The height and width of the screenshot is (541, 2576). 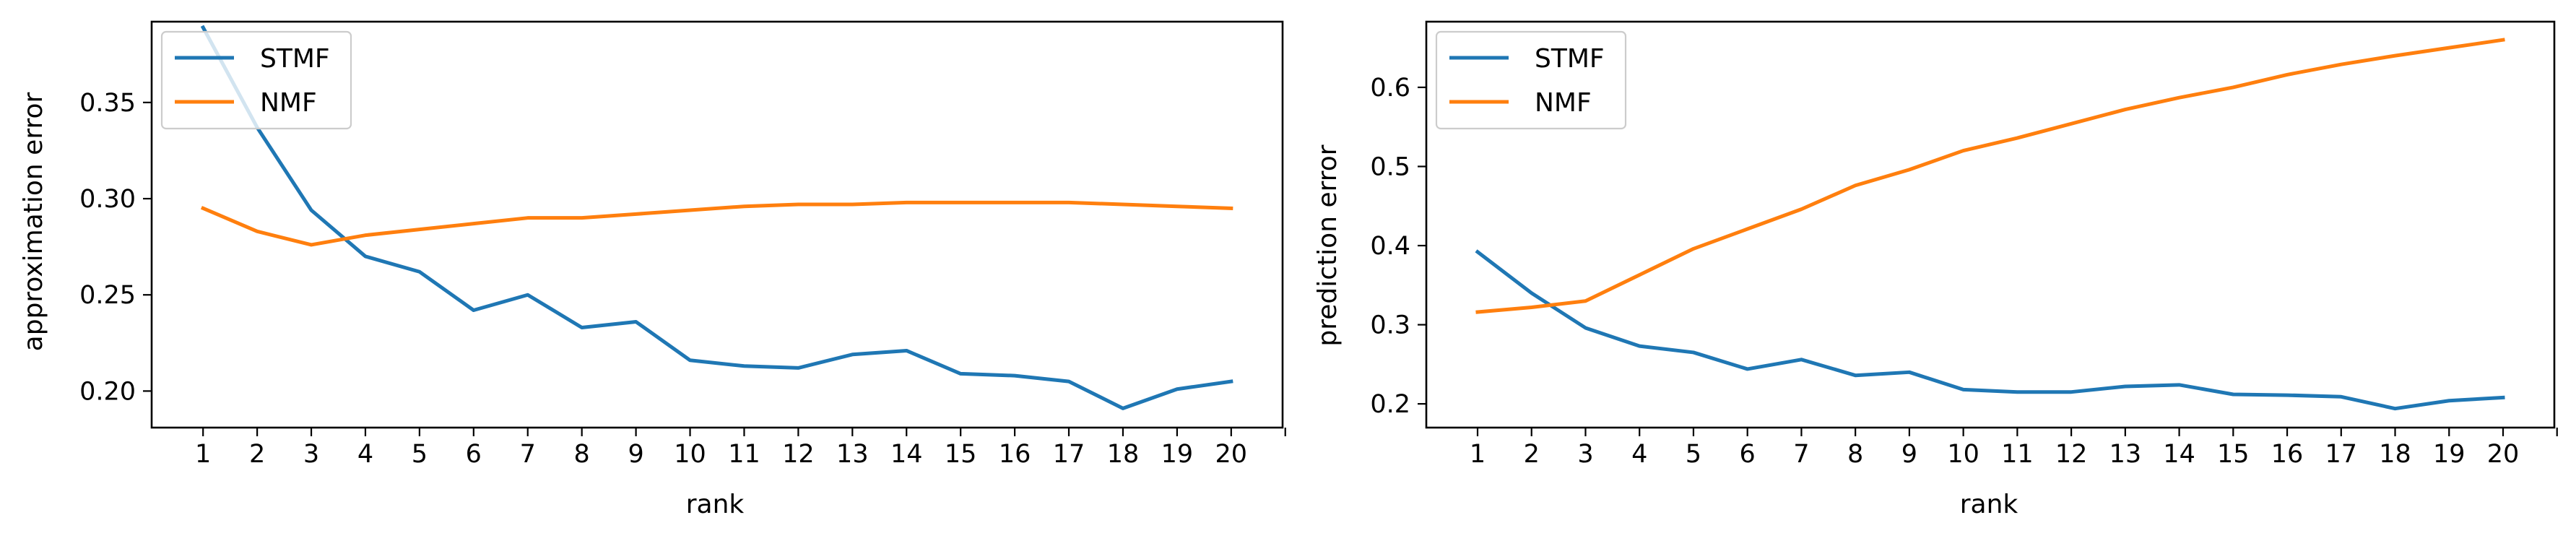 What do you see at coordinates (1390, 166) in the screenshot?
I see `y-tick-label: 0.5` at bounding box center [1390, 166].